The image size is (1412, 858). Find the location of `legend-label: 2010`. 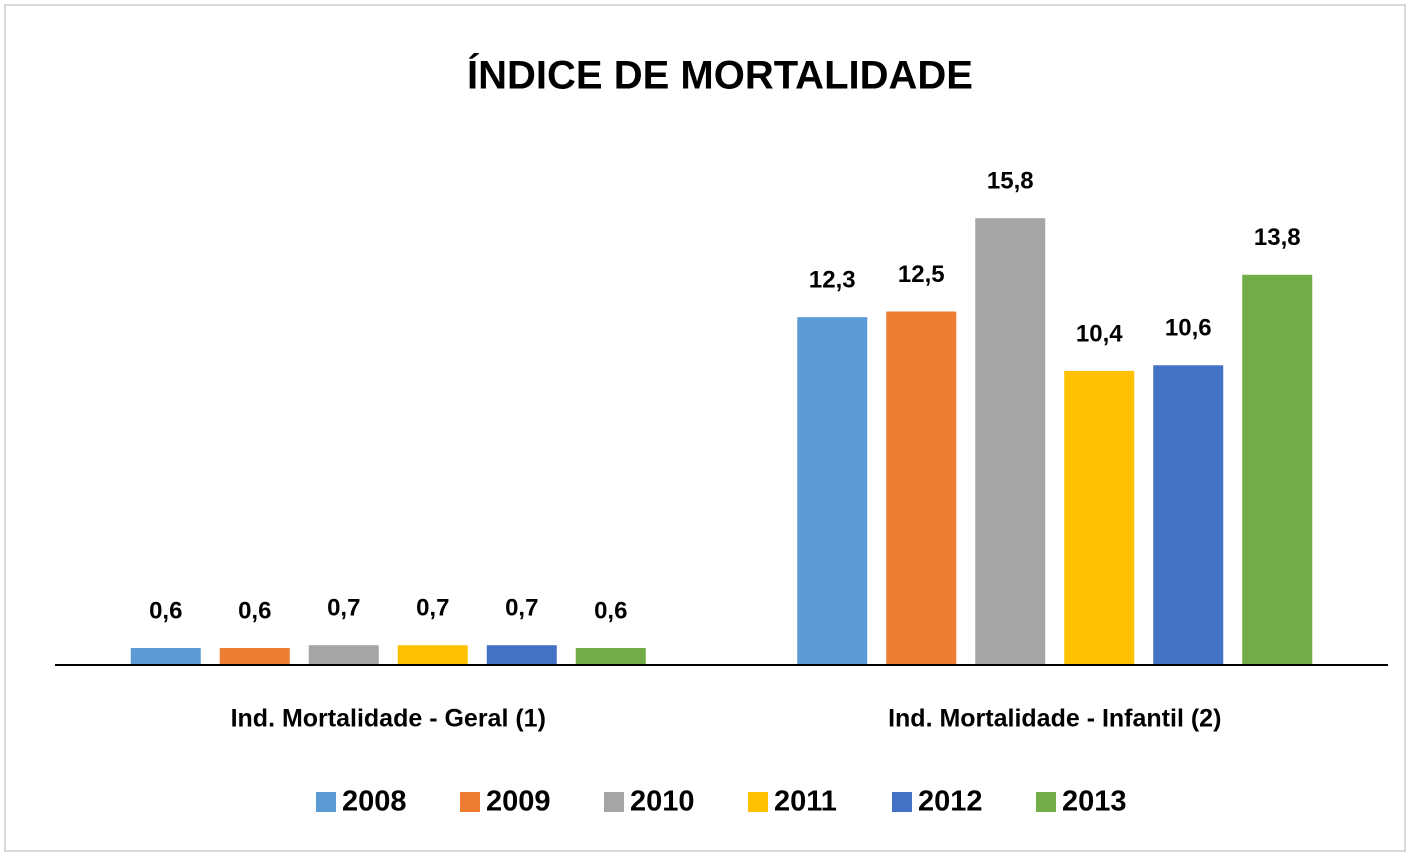

legend-label: 2010 is located at coordinates (662, 802).